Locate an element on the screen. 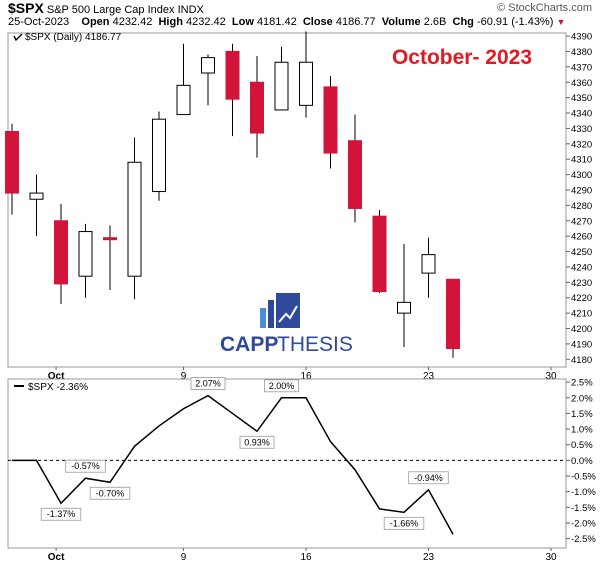 The width and height of the screenshot is (600, 565). exchange: INDX is located at coordinates (190, 10).